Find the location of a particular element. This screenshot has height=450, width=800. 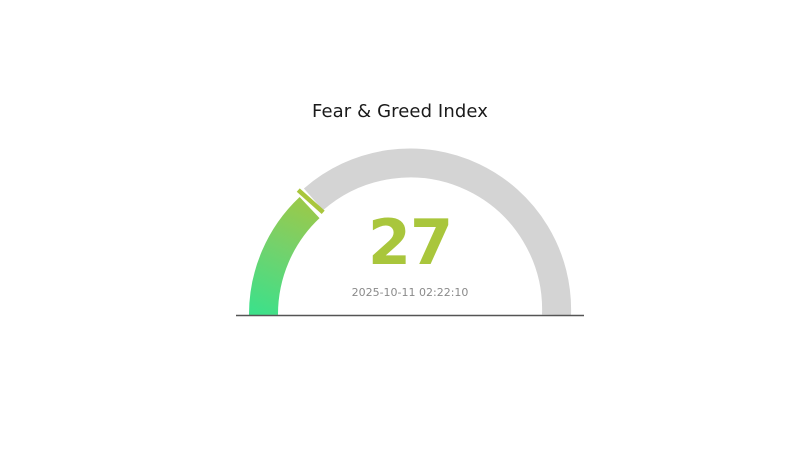

page-title: Fear & Greed Index is located at coordinates (400, 111).